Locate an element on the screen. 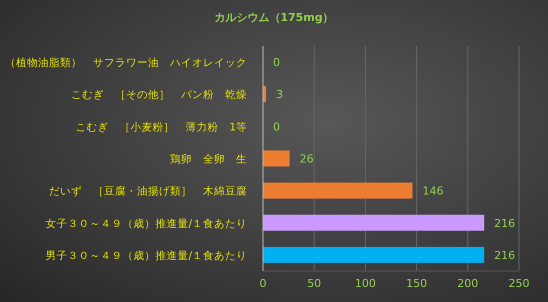 Image resolution: width=548 pixels, height=302 pixels. data-label: 26 is located at coordinates (307, 159).